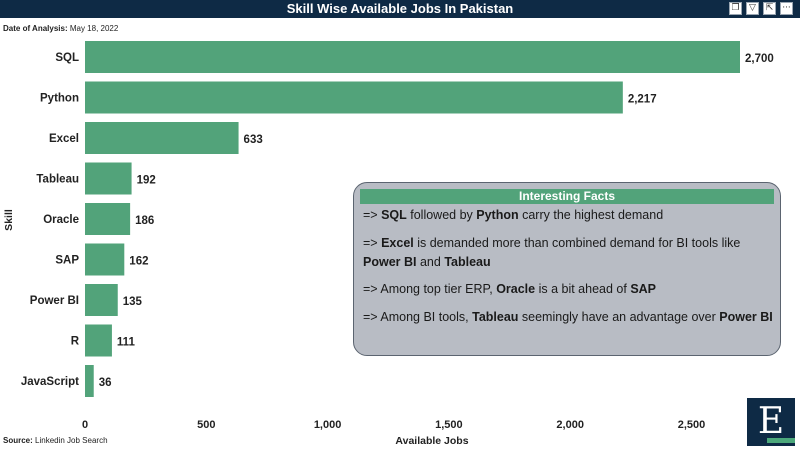  Describe the element at coordinates (786, 8) in the screenshot. I see `more-options-icon: ···` at that location.